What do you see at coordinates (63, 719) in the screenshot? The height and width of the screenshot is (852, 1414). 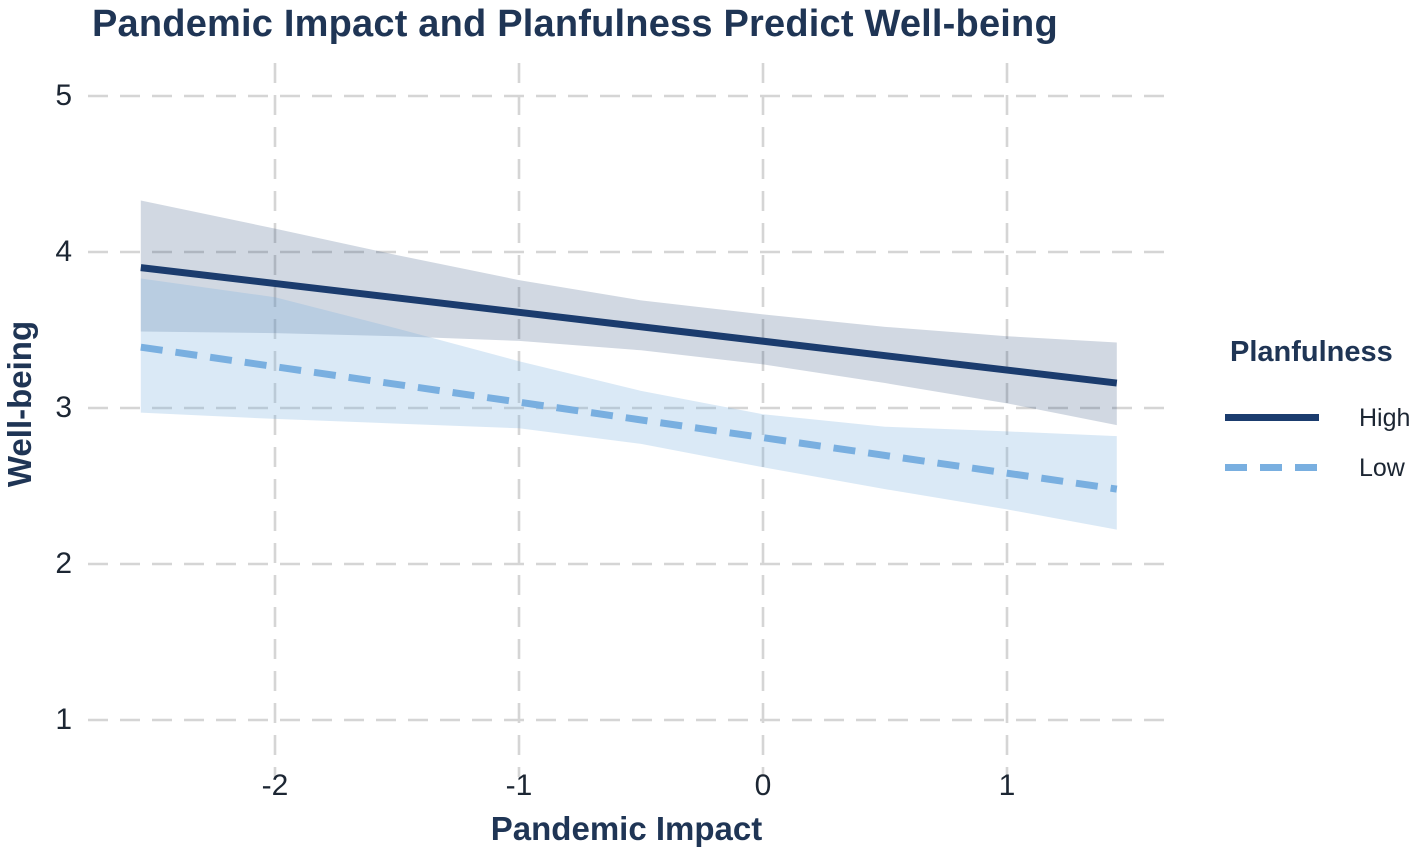 I see `y-tick-label-1: 1` at bounding box center [63, 719].